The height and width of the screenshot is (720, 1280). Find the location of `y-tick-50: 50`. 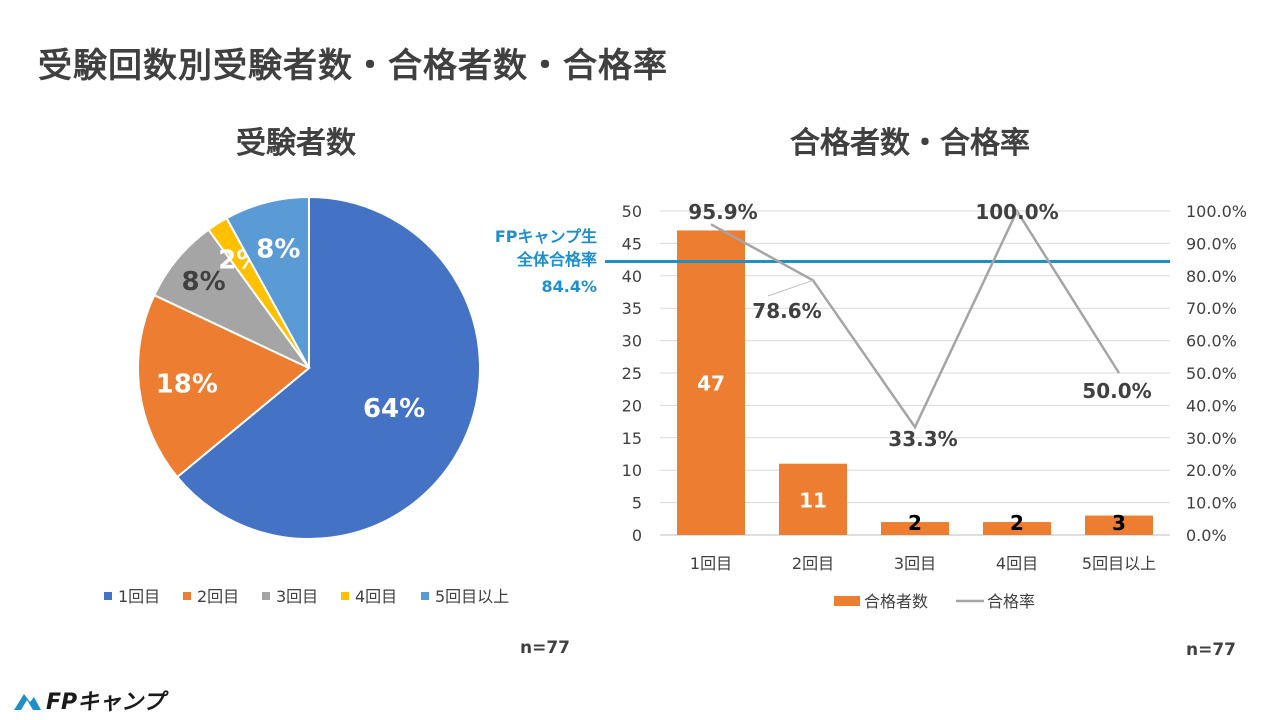

y-tick-50: 50 is located at coordinates (632, 211).